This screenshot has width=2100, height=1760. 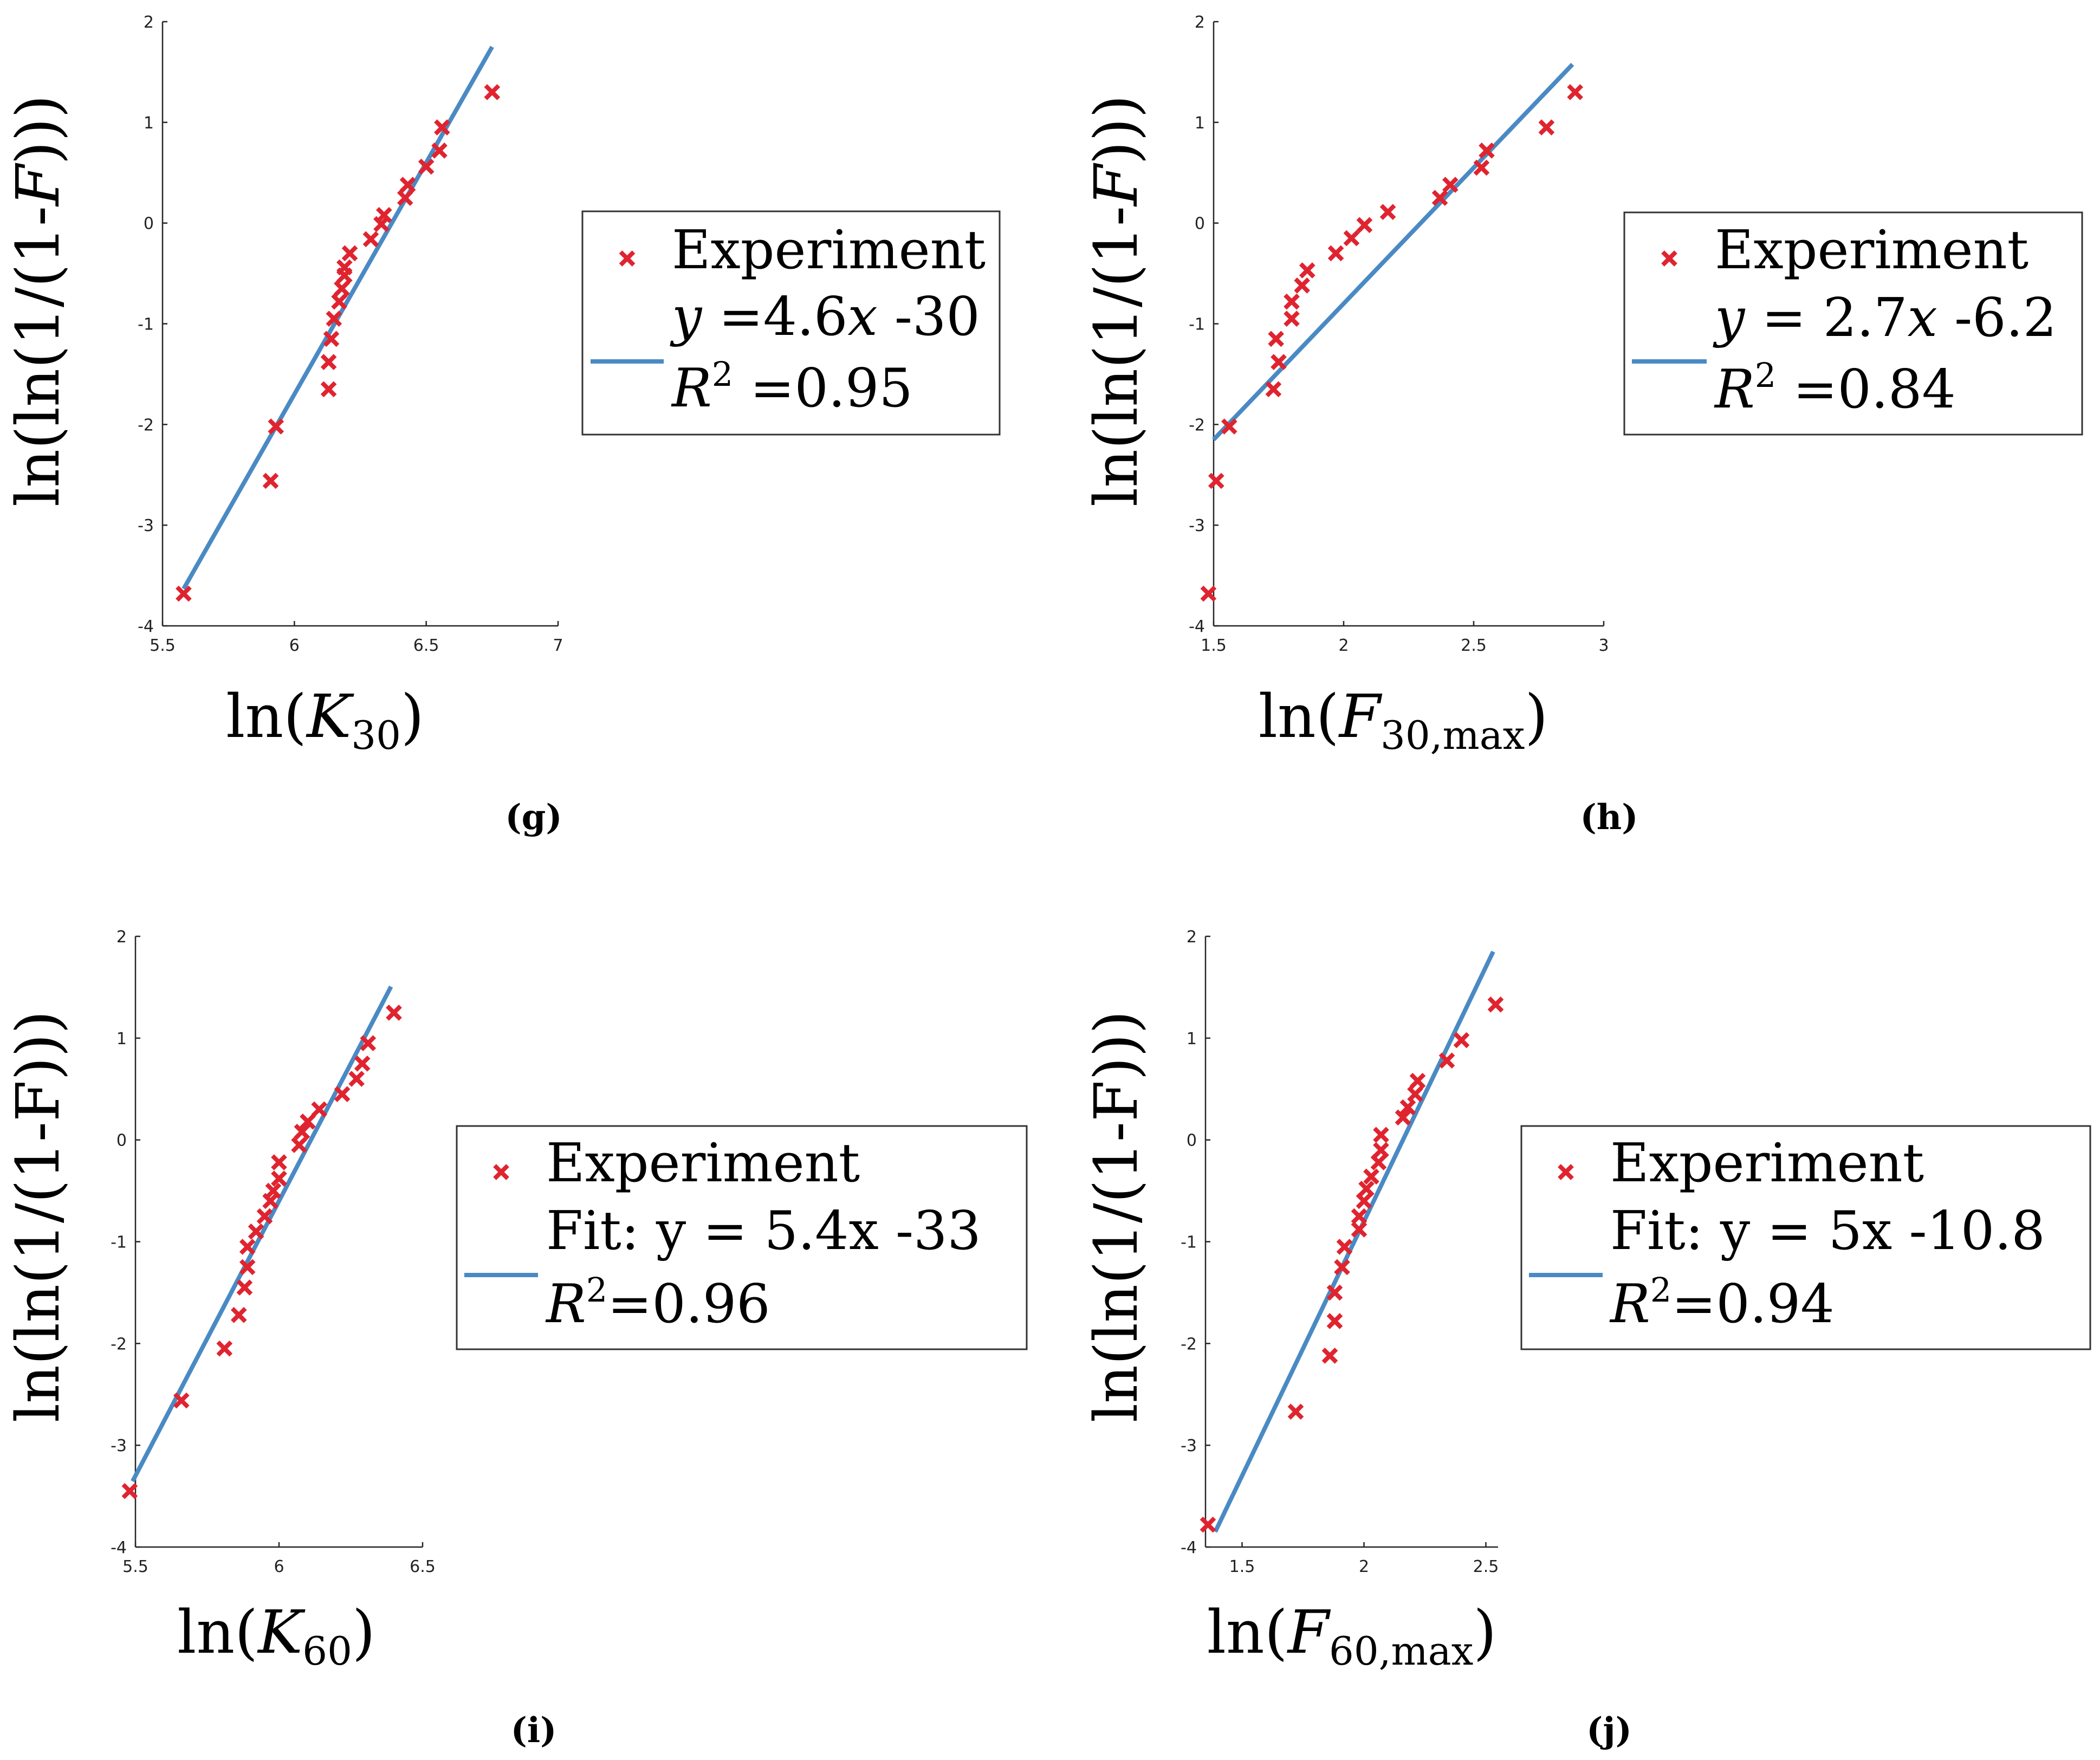 What do you see at coordinates (119, 1242) in the screenshot?
I see `y-tick-label-i: -1` at bounding box center [119, 1242].